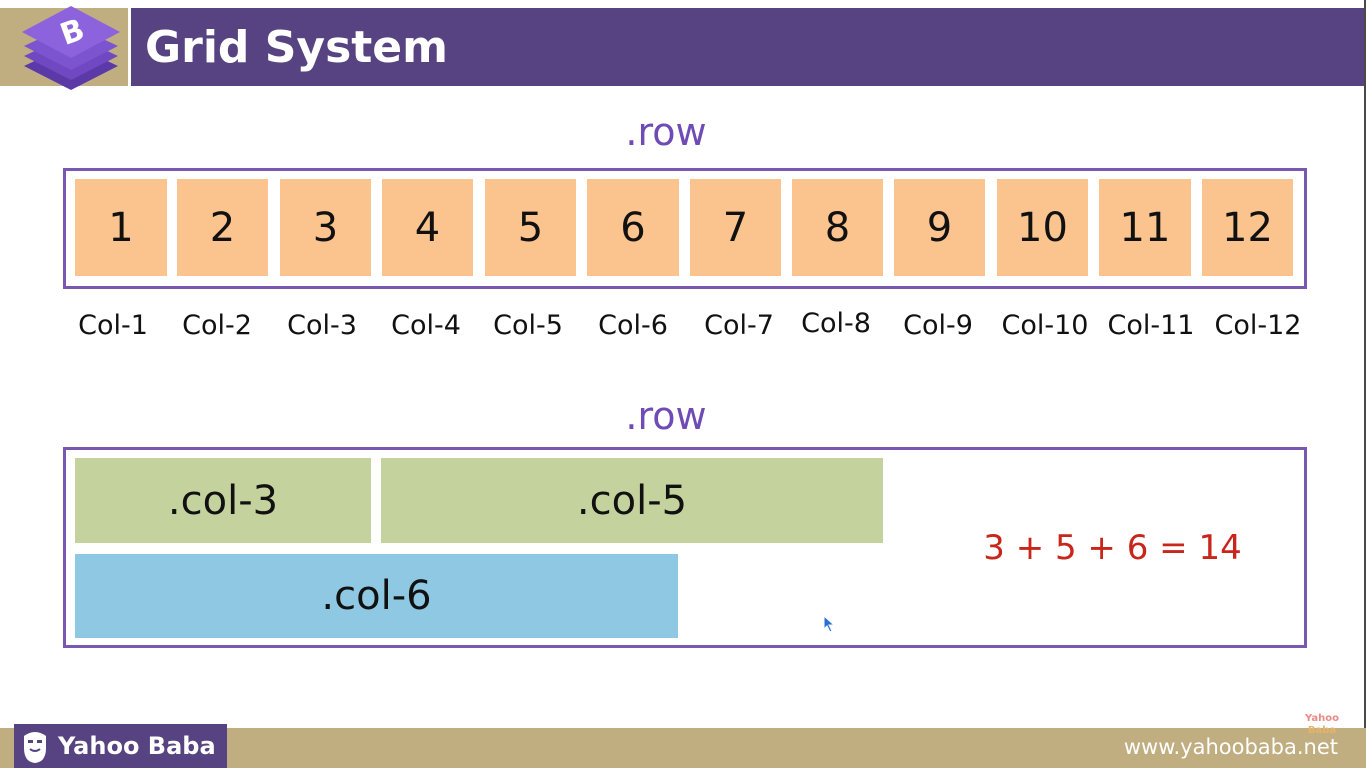 The height and width of the screenshot is (768, 1366). I want to click on grid-cell-5: 5, so click(530, 227).